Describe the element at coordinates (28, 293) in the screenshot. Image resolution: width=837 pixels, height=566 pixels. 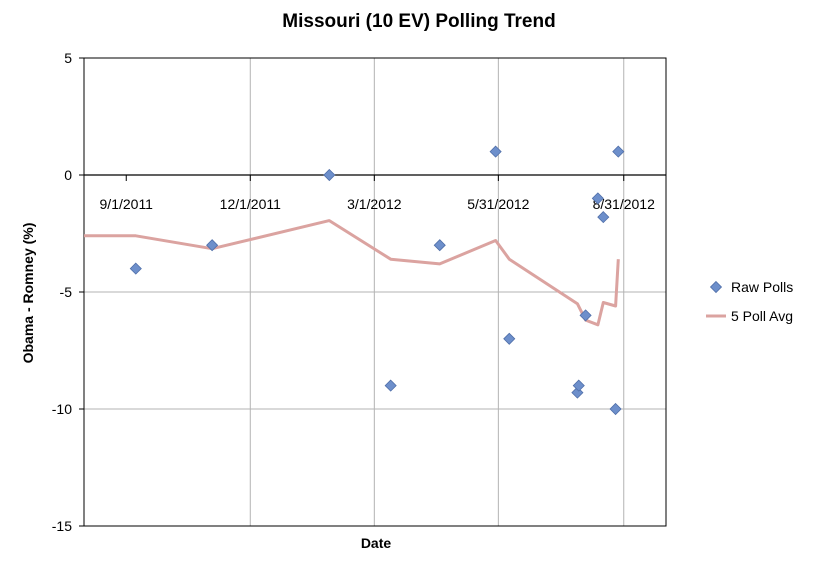
I see `y-axis-title: Obama - Romney (%)` at that location.